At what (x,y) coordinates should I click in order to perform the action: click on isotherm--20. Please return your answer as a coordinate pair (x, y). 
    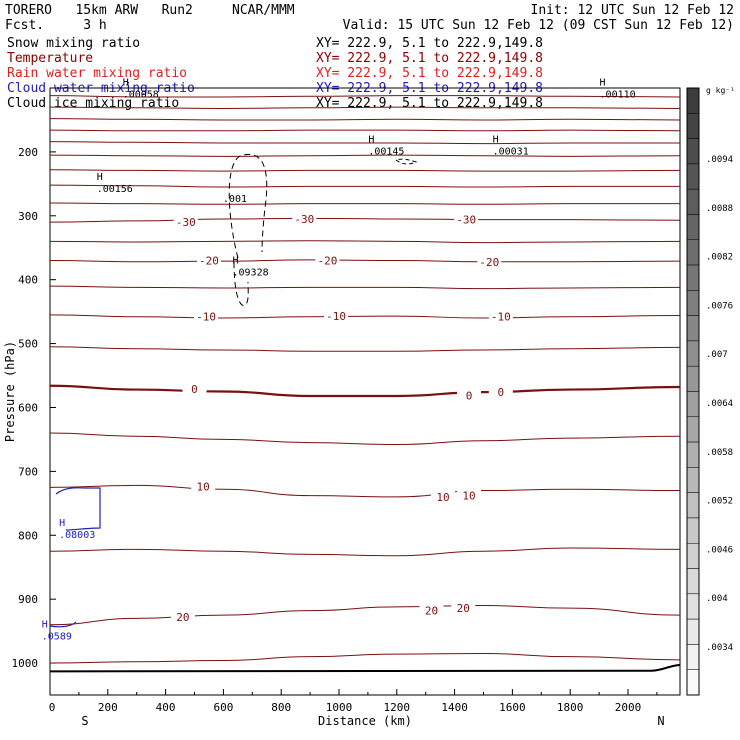
    Looking at the image, I should click on (365, 261).